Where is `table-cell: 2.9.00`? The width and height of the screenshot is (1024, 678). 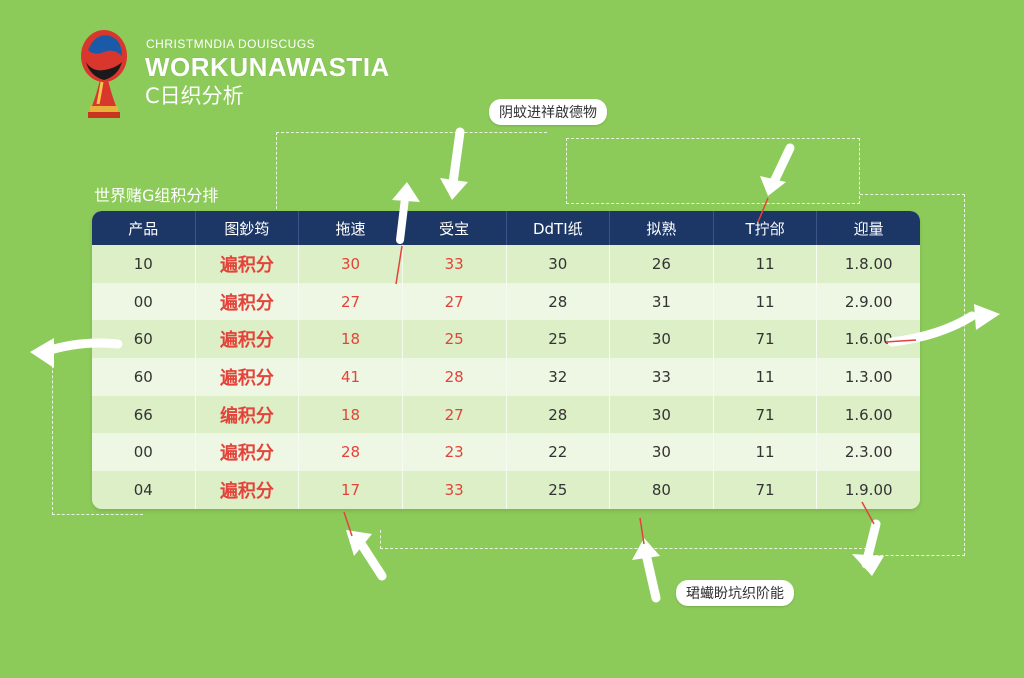
table-cell: 2.9.00 is located at coordinates (868, 301).